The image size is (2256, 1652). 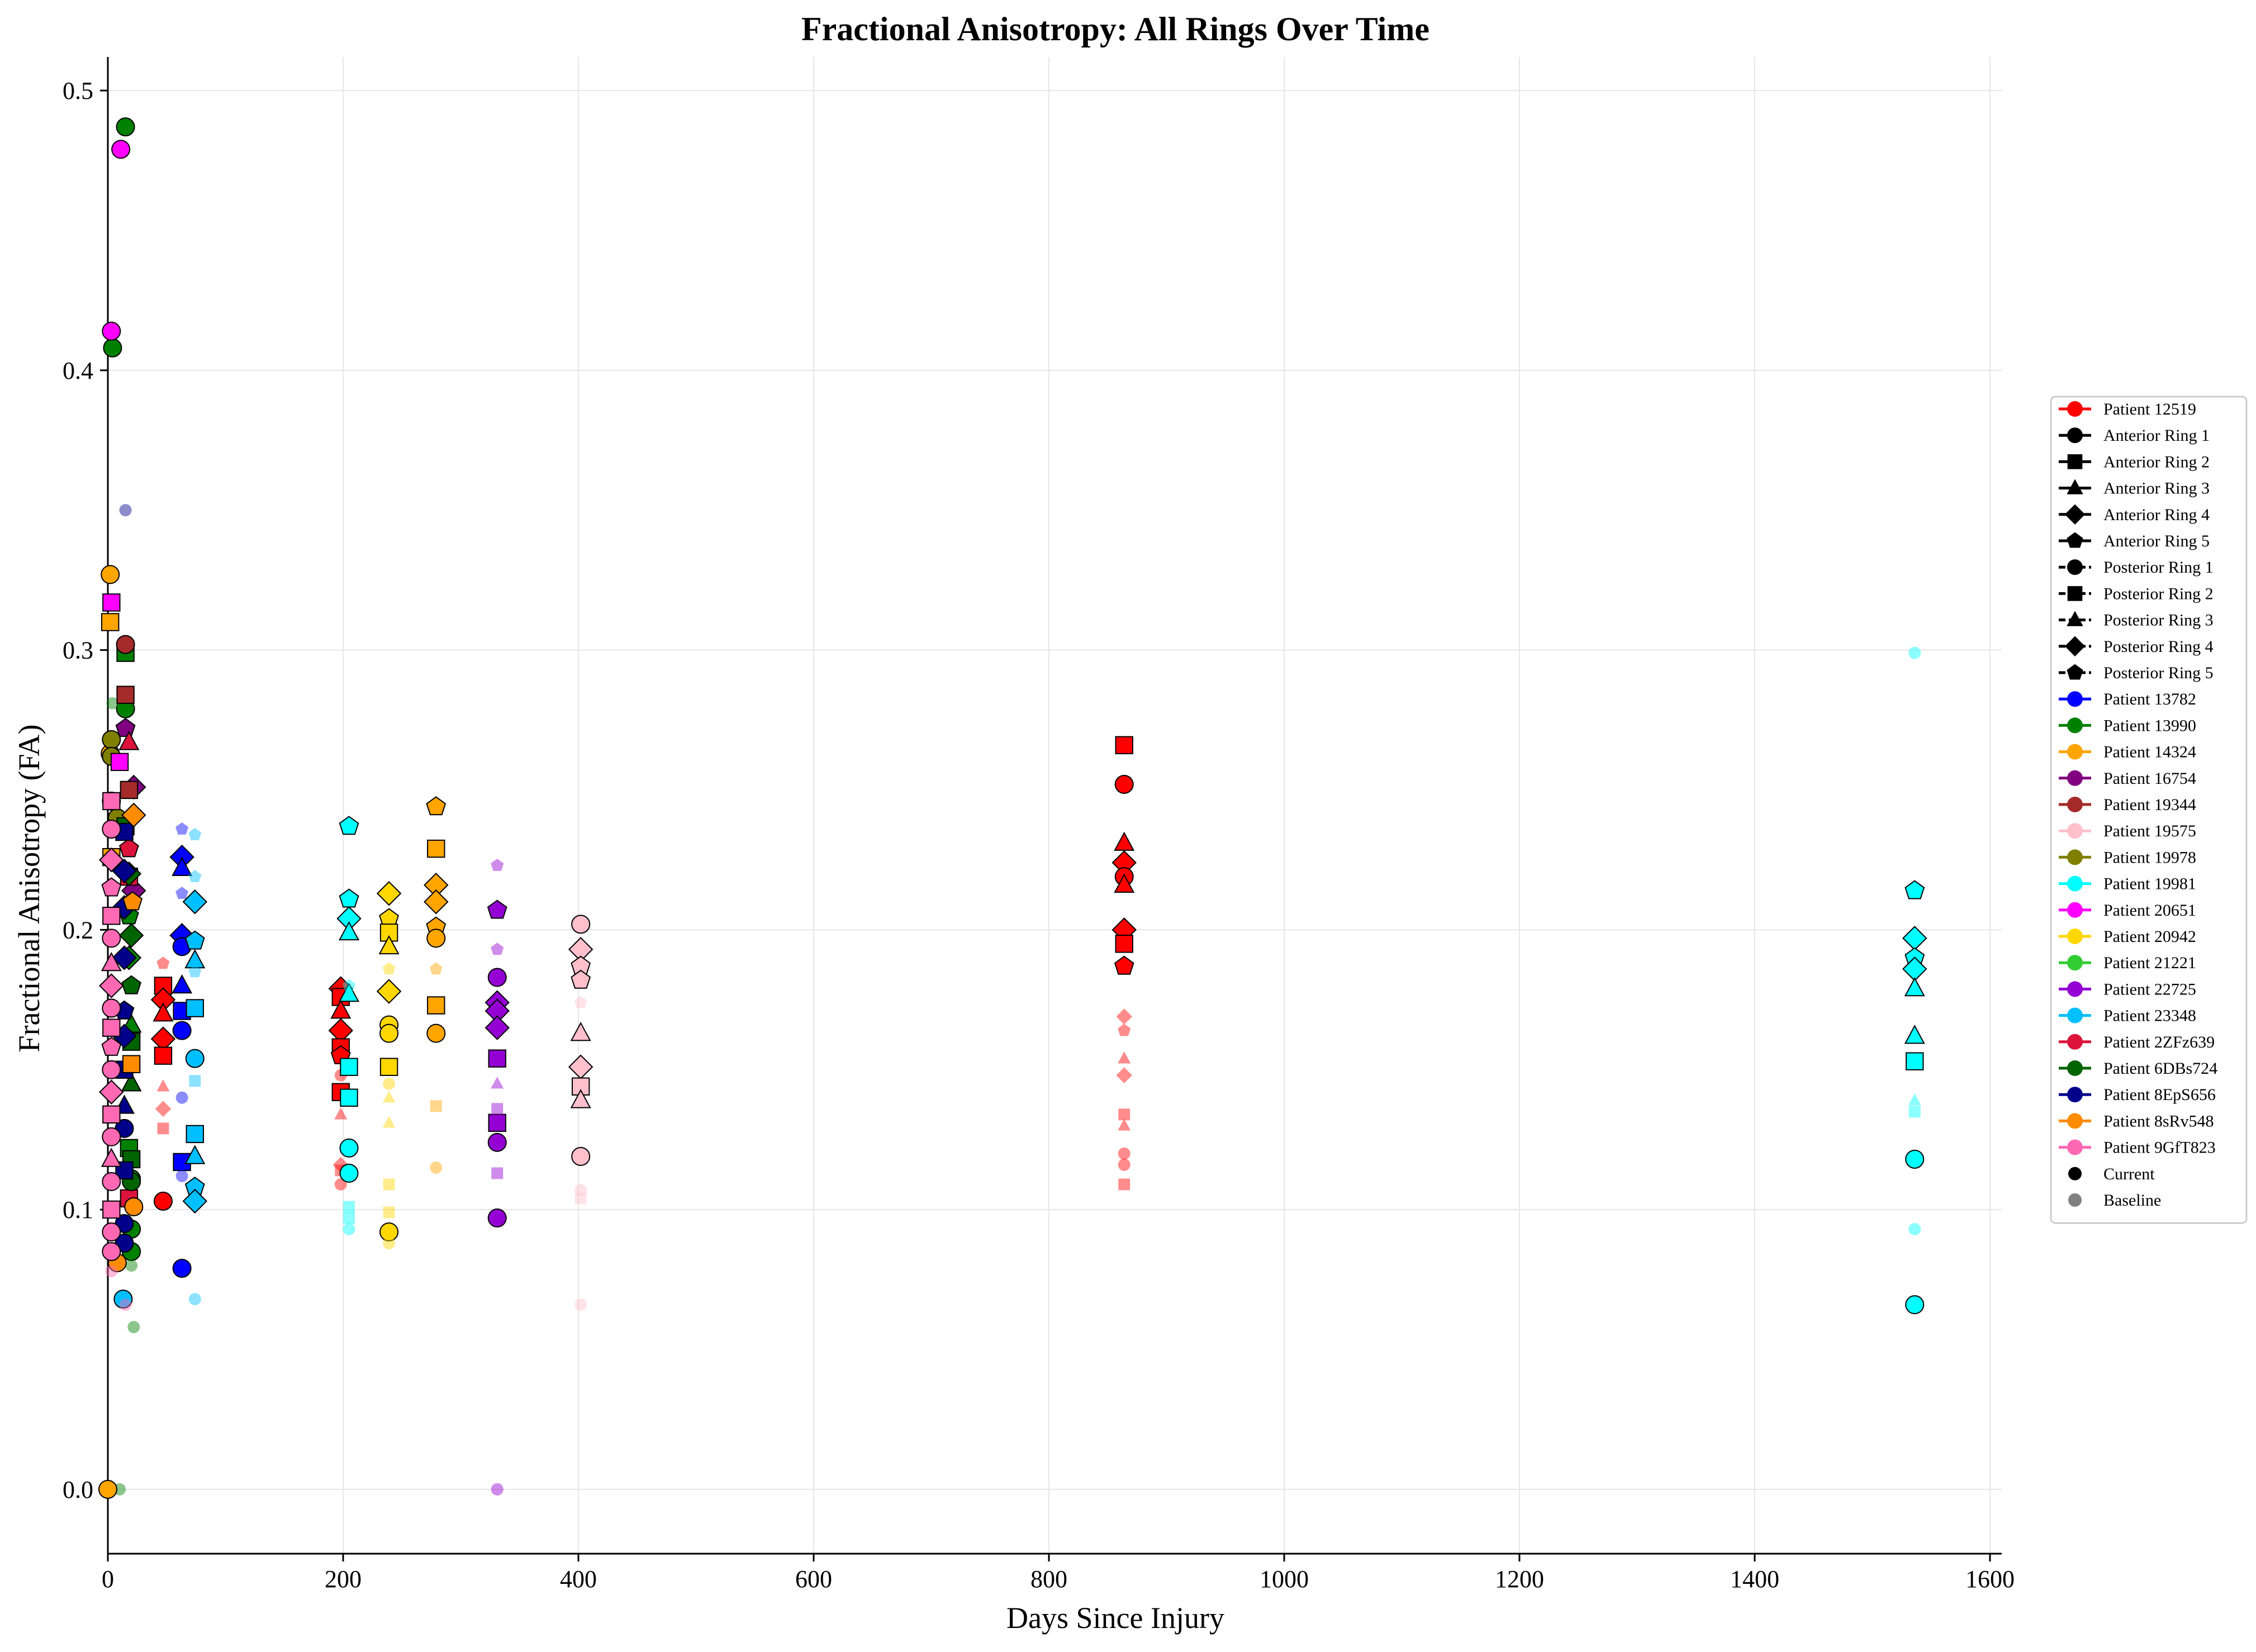 I want to click on x-tick-label: 0, so click(x=108, y=1579).